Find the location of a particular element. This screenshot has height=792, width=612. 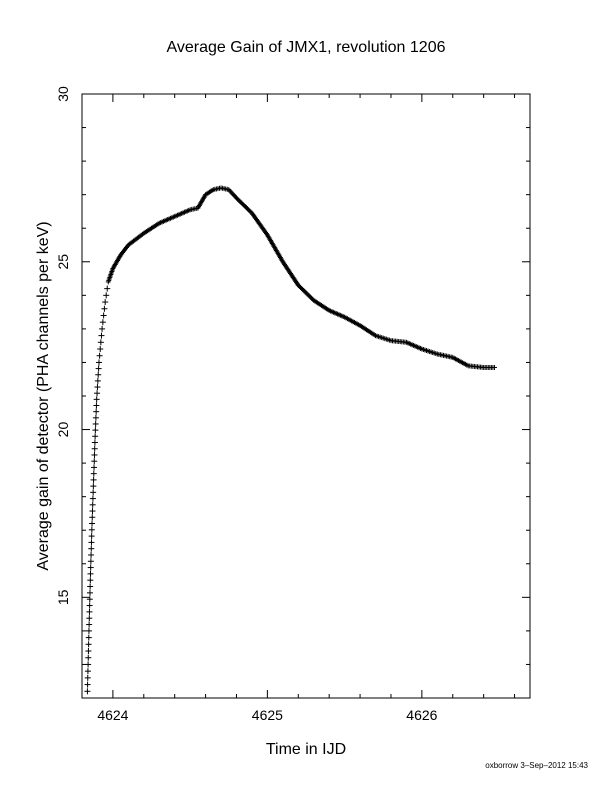

chart-title: Average Gain of JMX1, revolution 1206 is located at coordinates (306, 47).